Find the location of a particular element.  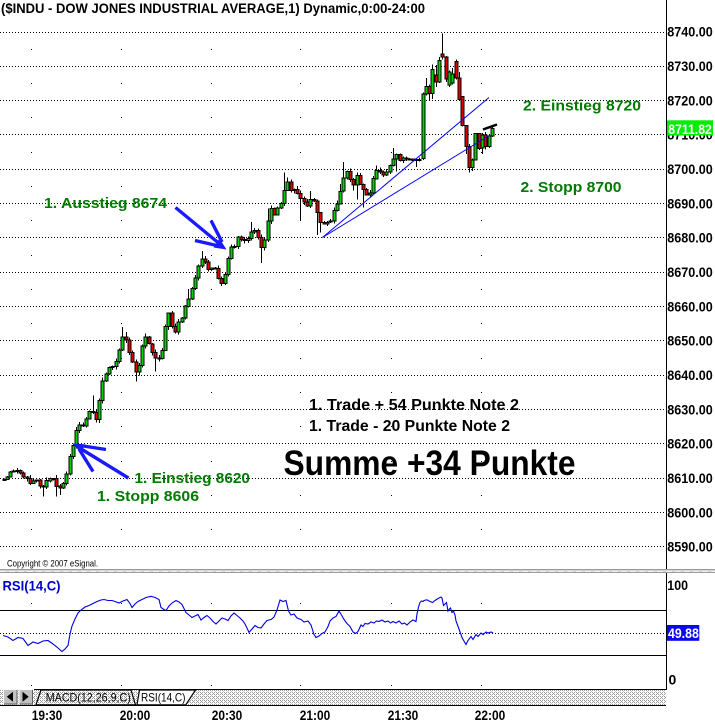

svg-text: 8700.00 is located at coordinates (690, 169).